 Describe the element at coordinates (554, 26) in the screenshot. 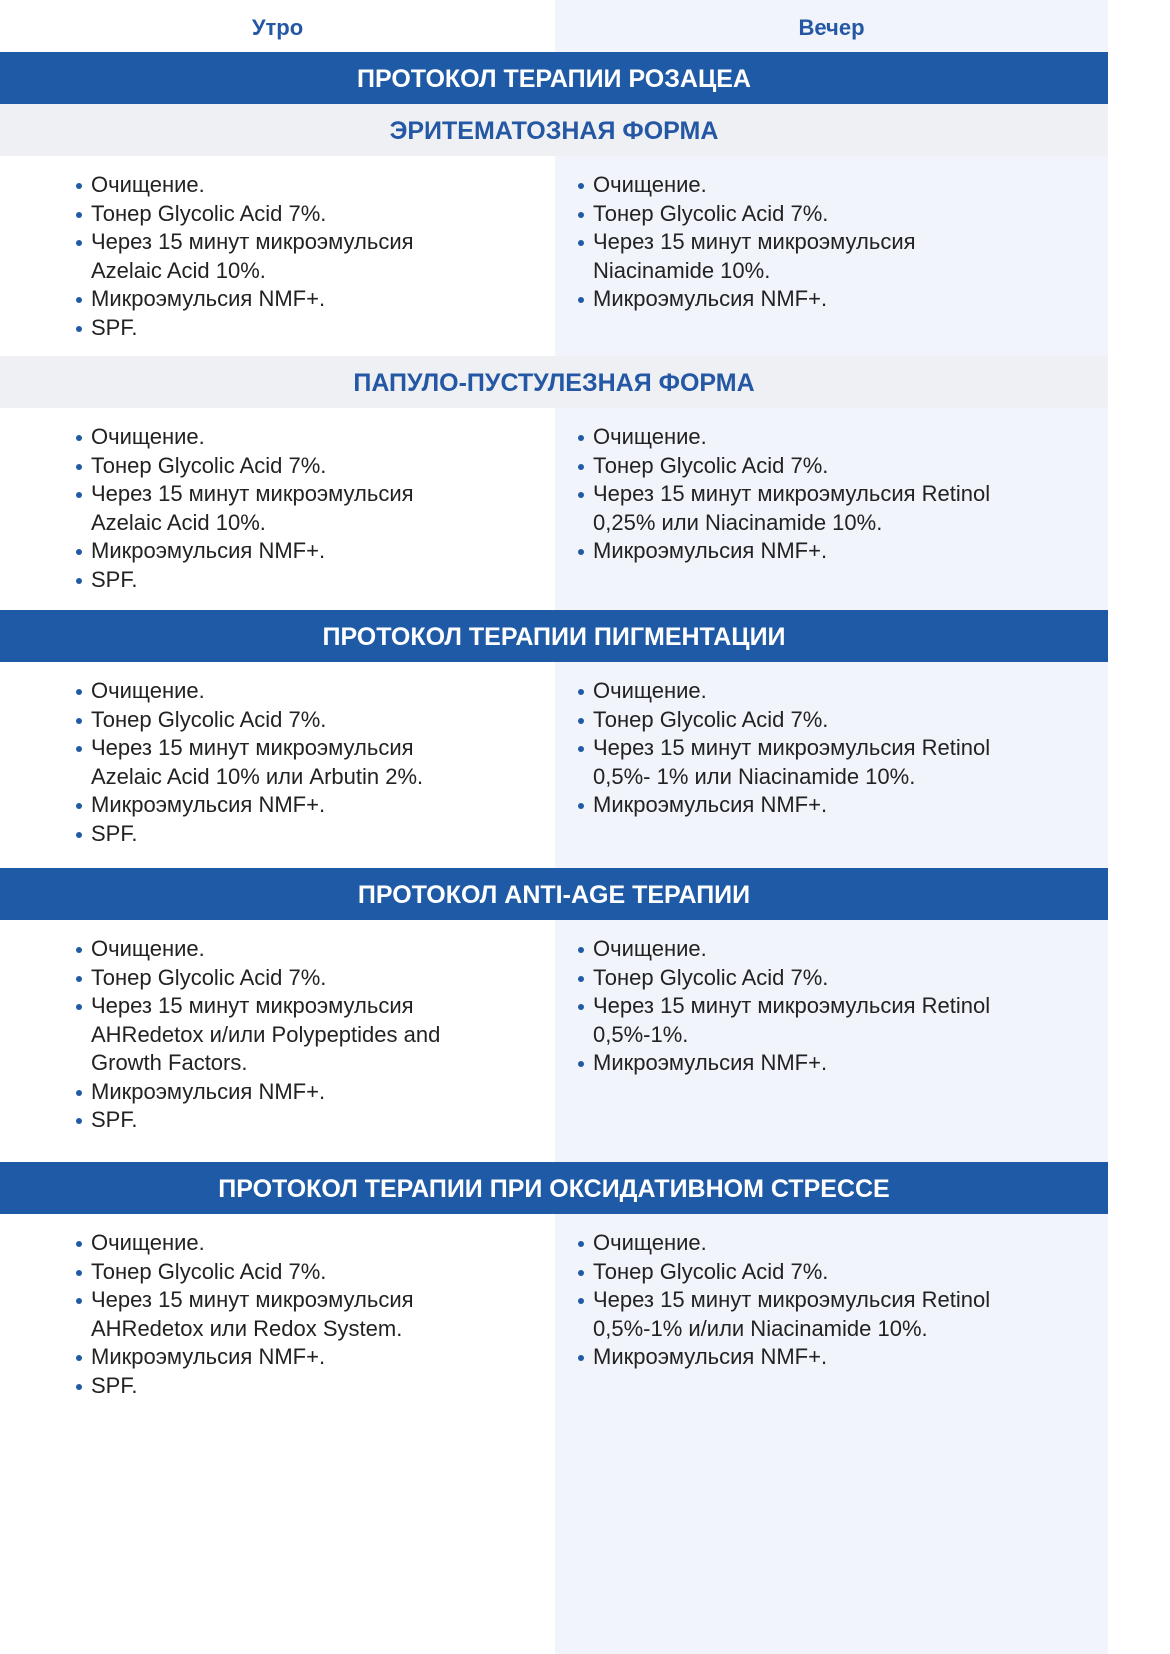

I see `column-headers: Утро Вечер` at that location.